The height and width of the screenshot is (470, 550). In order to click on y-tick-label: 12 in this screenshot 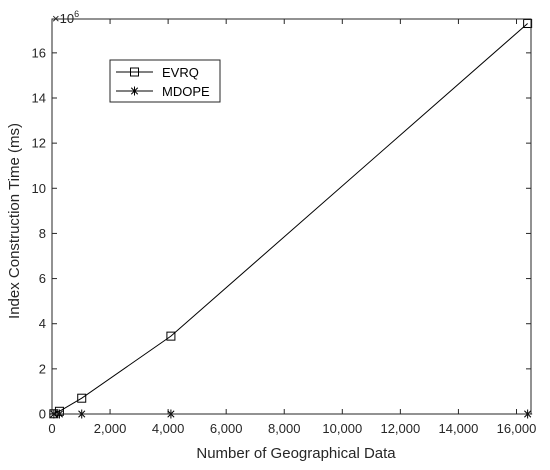, I will do `click(39, 143)`.